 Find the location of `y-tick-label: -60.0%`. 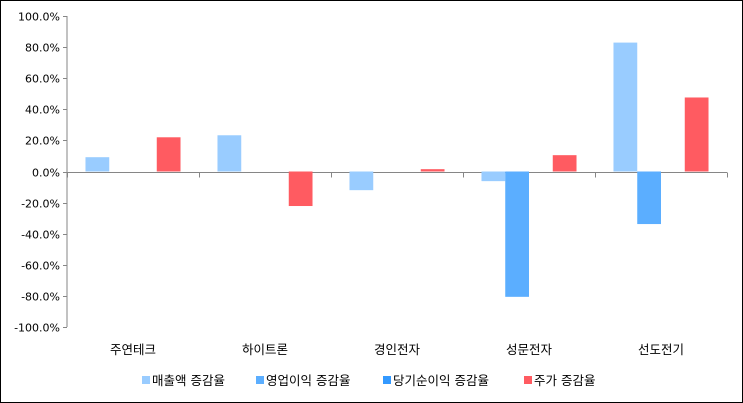

y-tick-label: -60.0% is located at coordinates (40, 266).